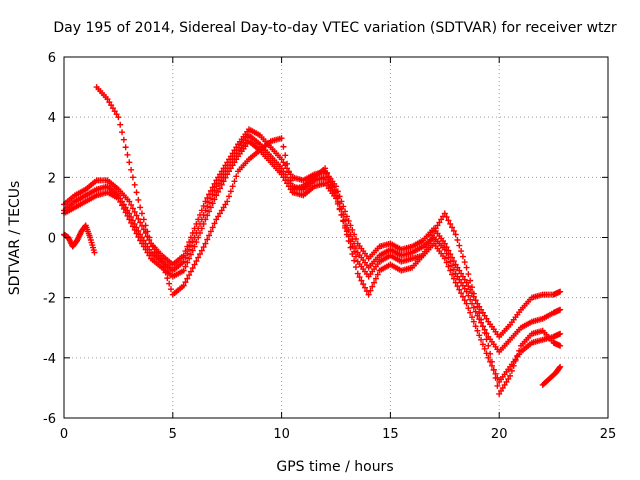 The height and width of the screenshot is (480, 640). What do you see at coordinates (15, 238) in the screenshot?
I see `y-axis-label: SDTVAR / TECUs` at bounding box center [15, 238].